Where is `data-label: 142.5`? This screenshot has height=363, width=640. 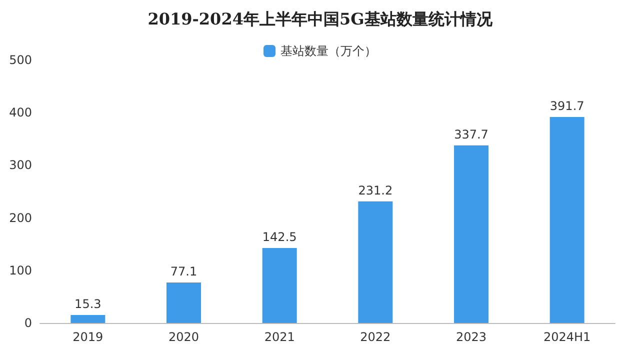 data-label: 142.5 is located at coordinates (279, 237).